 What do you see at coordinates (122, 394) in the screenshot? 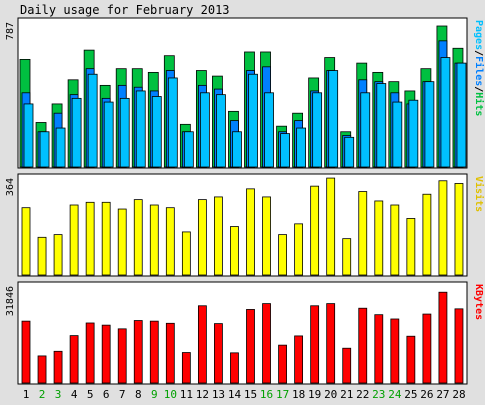
I see `day-label: 7` at bounding box center [122, 394].